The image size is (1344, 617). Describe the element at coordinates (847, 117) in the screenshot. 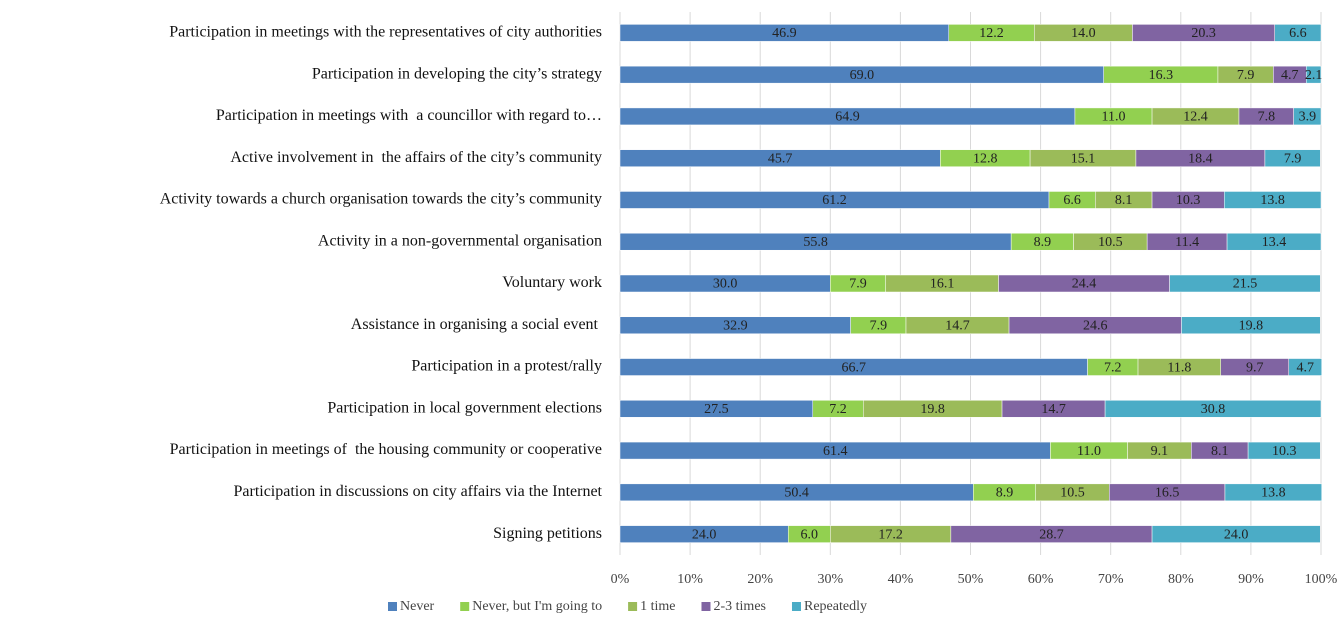

I see `data-label: 64.9` at that location.